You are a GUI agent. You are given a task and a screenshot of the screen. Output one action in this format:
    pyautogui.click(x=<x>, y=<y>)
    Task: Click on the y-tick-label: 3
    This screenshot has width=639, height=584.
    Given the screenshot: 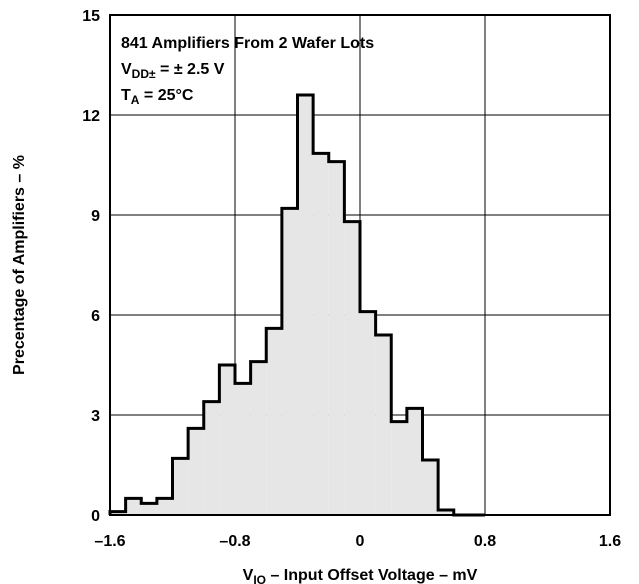 What is the action you would take?
    pyautogui.click(x=95, y=416)
    